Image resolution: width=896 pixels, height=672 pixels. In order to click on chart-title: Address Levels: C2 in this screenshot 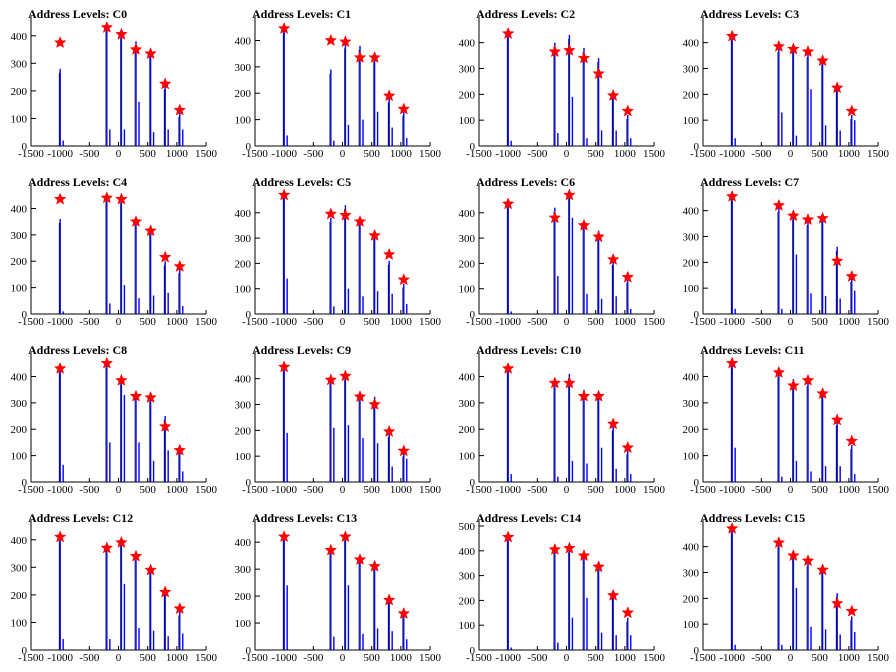, I will do `click(525, 14)`.